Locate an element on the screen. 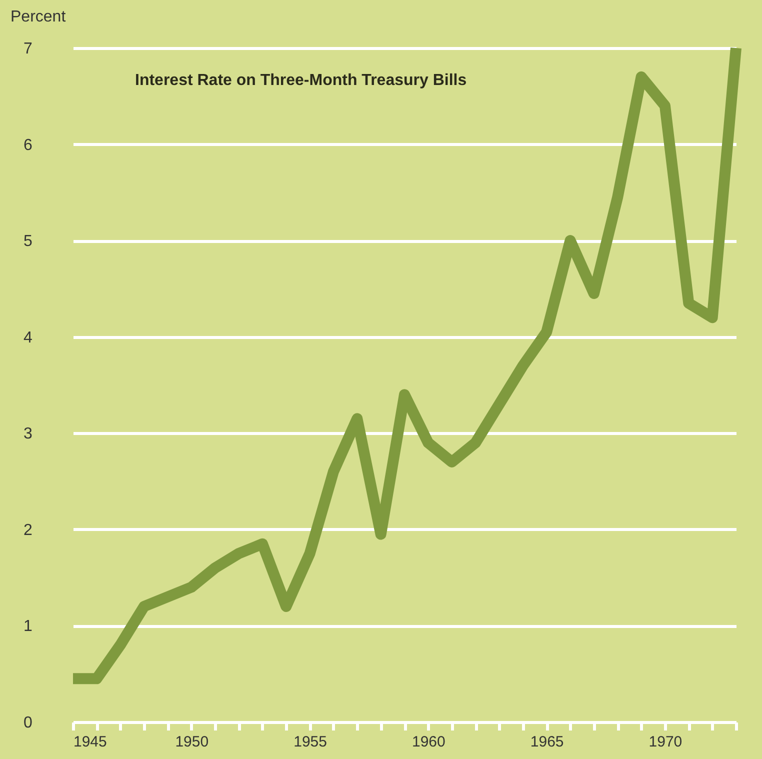 The image size is (762, 759). y-tick-label: 6 is located at coordinates (28, 145).